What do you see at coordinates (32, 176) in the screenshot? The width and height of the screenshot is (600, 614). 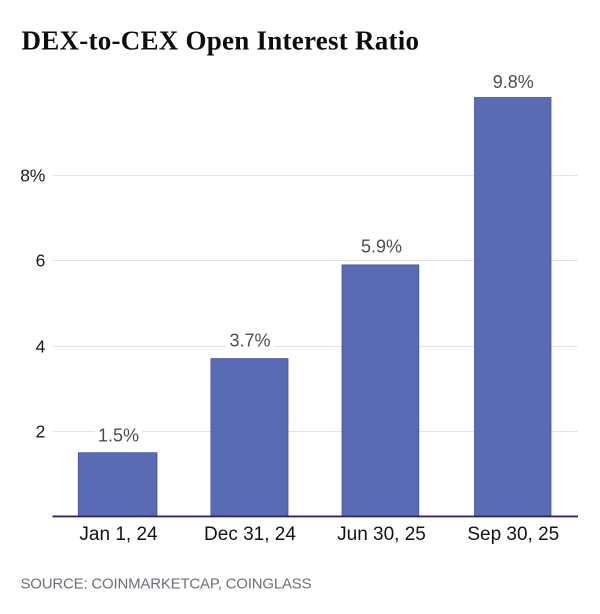 I see `svg-text: 8%` at bounding box center [32, 176].